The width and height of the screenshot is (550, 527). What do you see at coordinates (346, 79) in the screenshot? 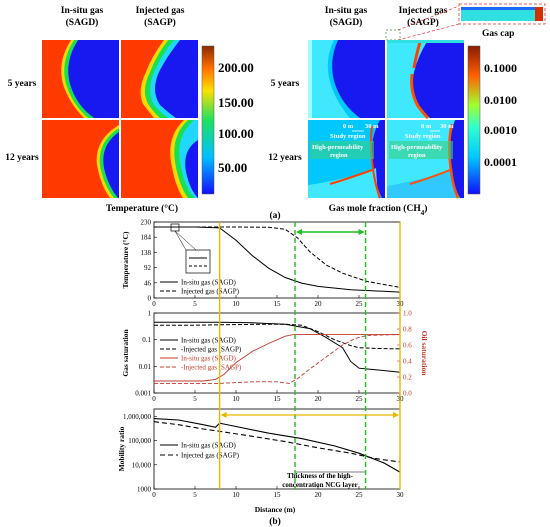
I see `gas-map-sagd-5y` at bounding box center [346, 79].